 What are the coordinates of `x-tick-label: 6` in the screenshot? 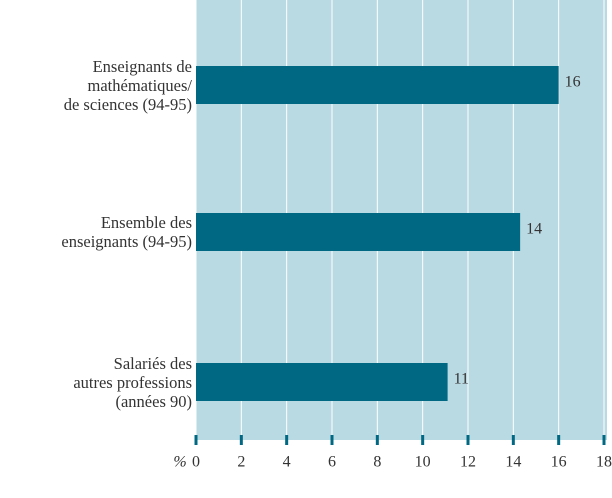 It's located at (332, 462).